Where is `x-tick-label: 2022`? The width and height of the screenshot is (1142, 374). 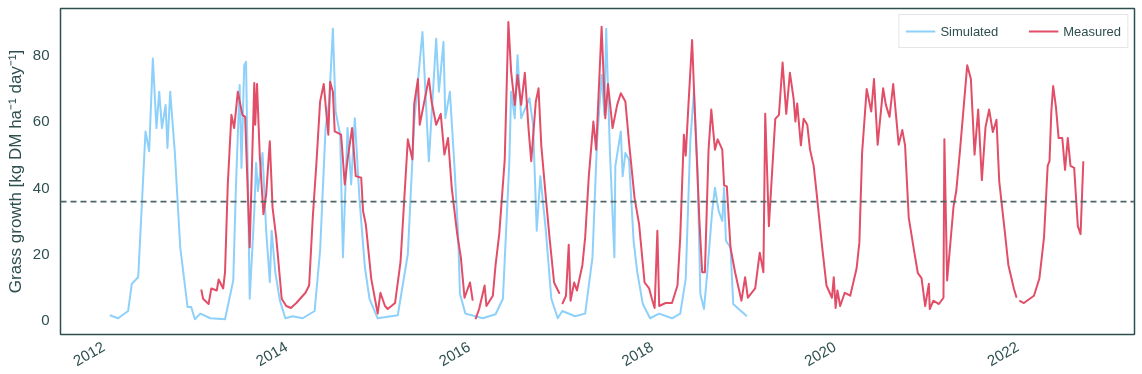
x-tick-label: 2022 is located at coordinates (1003, 353).